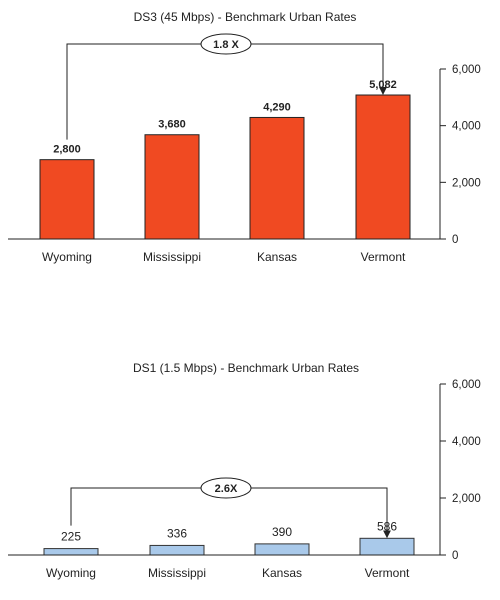 This screenshot has width=500, height=600. I want to click on chart-title: DS1 (1.5 Mbps) - Benchmark Urban Rates, so click(246, 368).